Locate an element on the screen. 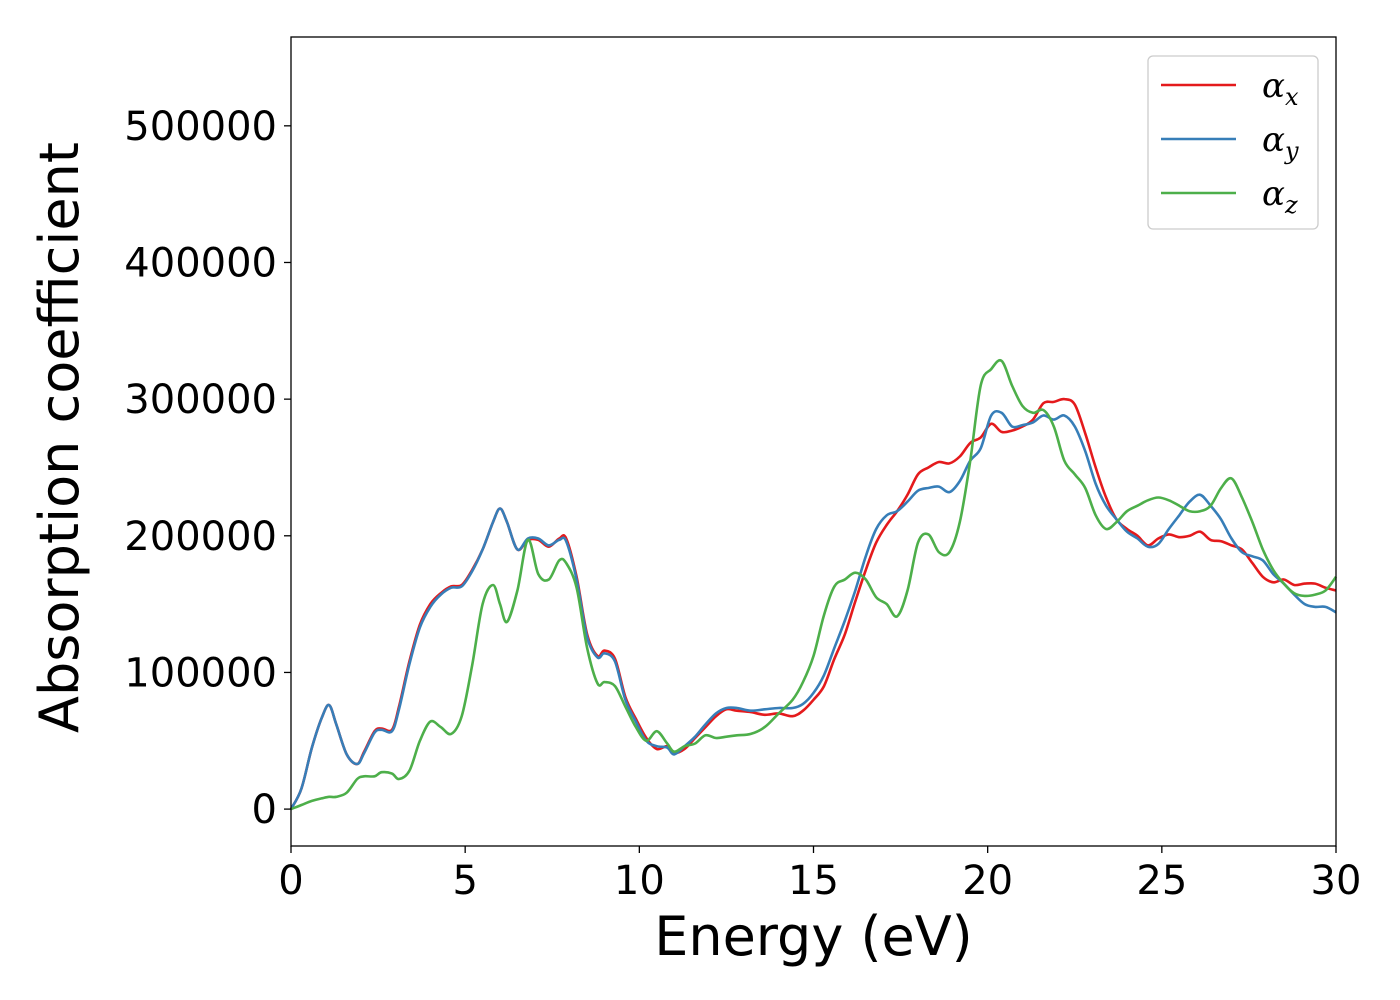 Image resolution: width=1400 pixels, height=1000 pixels. legend-label-alpha-x: αx is located at coordinates (1280, 88).